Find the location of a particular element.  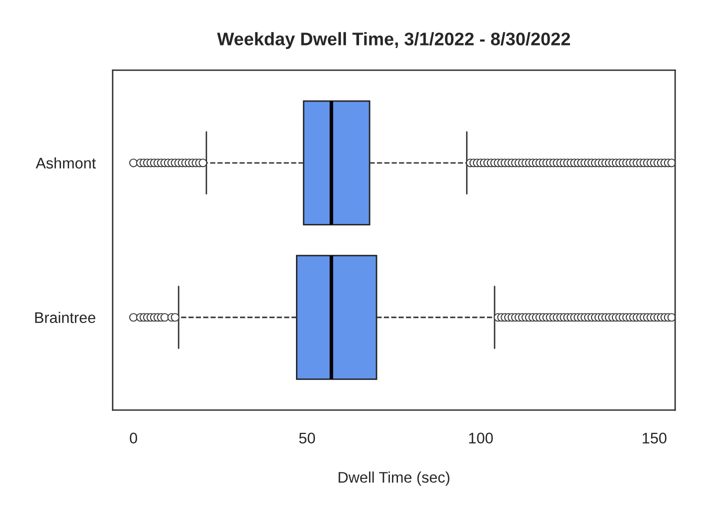

x-tick-label: 0 is located at coordinates (134, 438).